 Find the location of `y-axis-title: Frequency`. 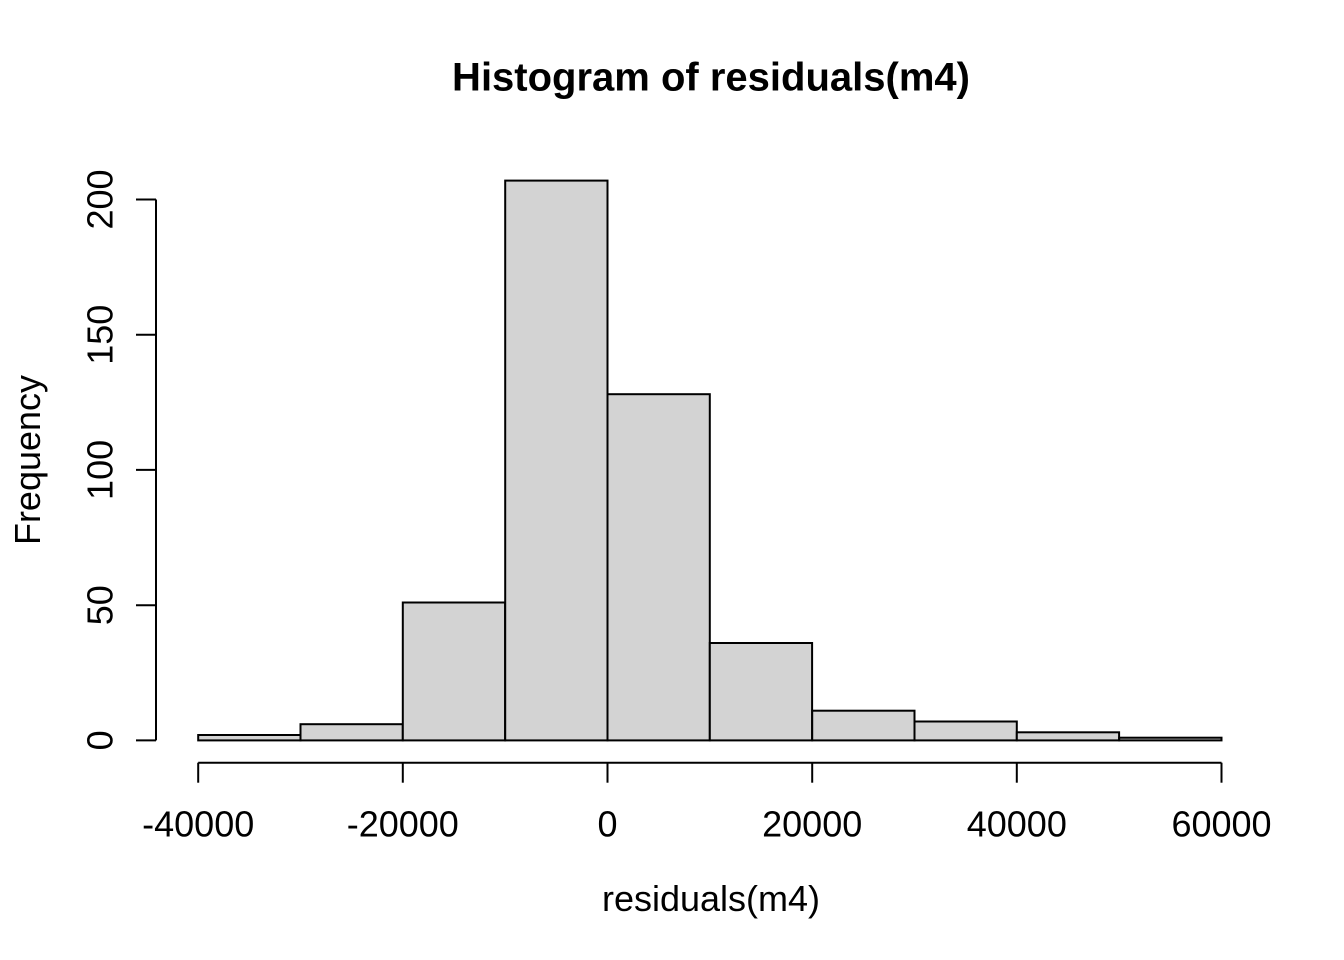

y-axis-title: Frequency is located at coordinates (27, 460).